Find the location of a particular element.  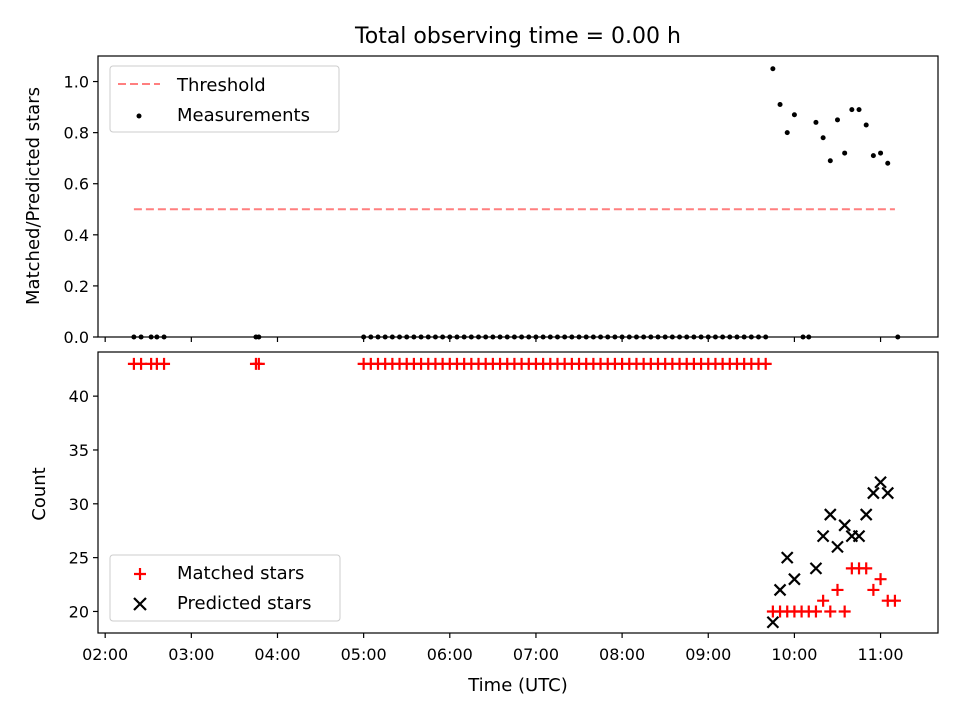

bottom-legend: Matched stars Predicted stars is located at coordinates (225, 588).